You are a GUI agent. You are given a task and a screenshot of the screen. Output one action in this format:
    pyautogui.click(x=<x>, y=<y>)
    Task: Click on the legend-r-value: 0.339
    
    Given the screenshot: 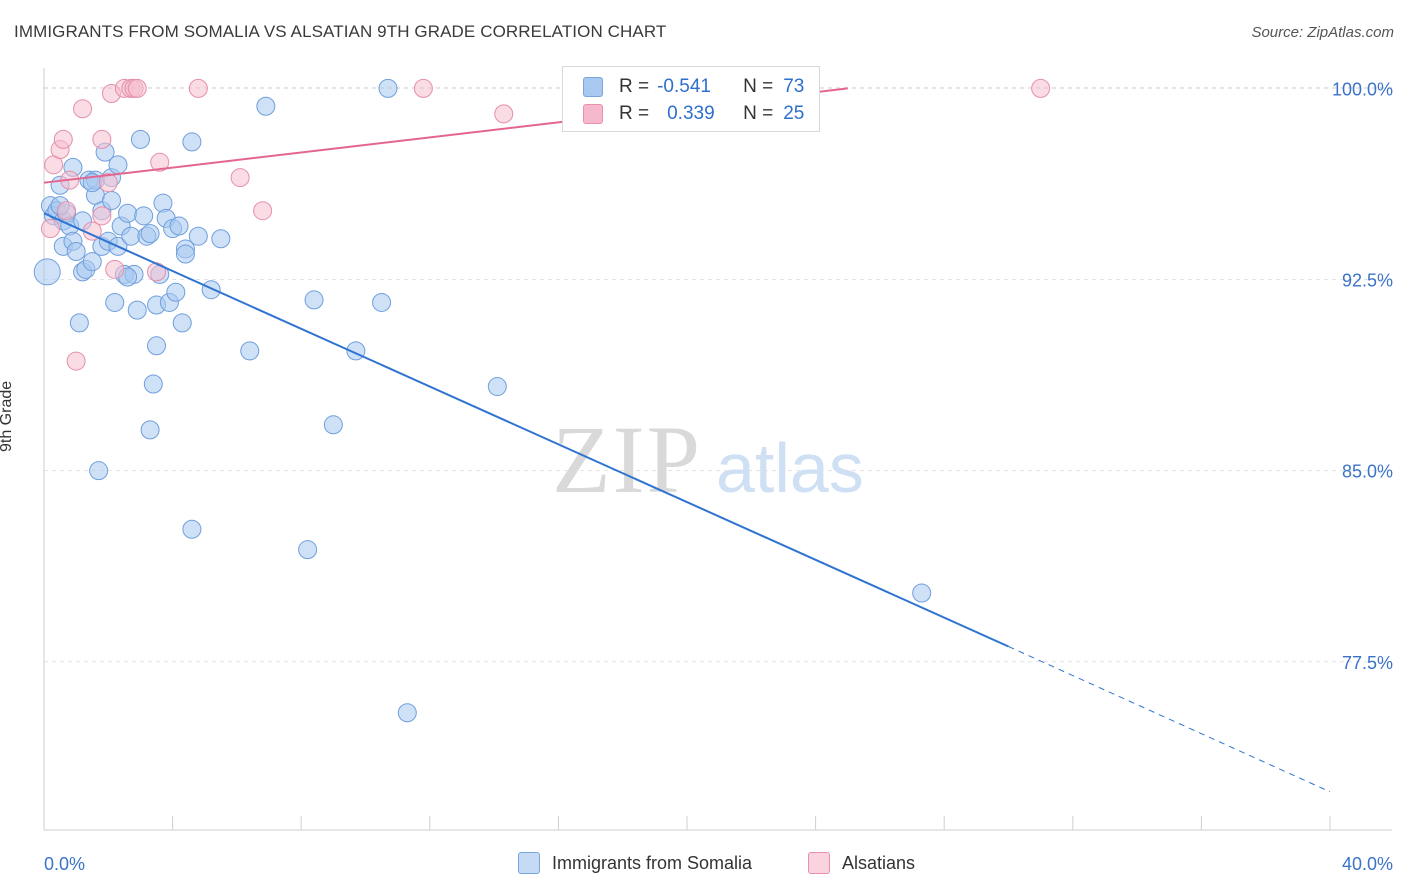 What is the action you would take?
    pyautogui.click(x=691, y=113)
    